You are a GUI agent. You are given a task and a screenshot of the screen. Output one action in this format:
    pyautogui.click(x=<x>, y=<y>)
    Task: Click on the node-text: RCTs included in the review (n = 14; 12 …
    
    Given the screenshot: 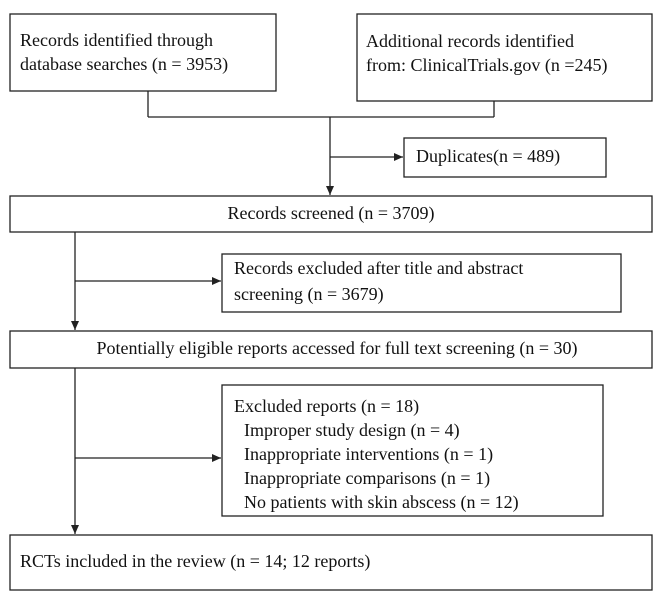 What is the action you would take?
    pyautogui.click(x=195, y=561)
    